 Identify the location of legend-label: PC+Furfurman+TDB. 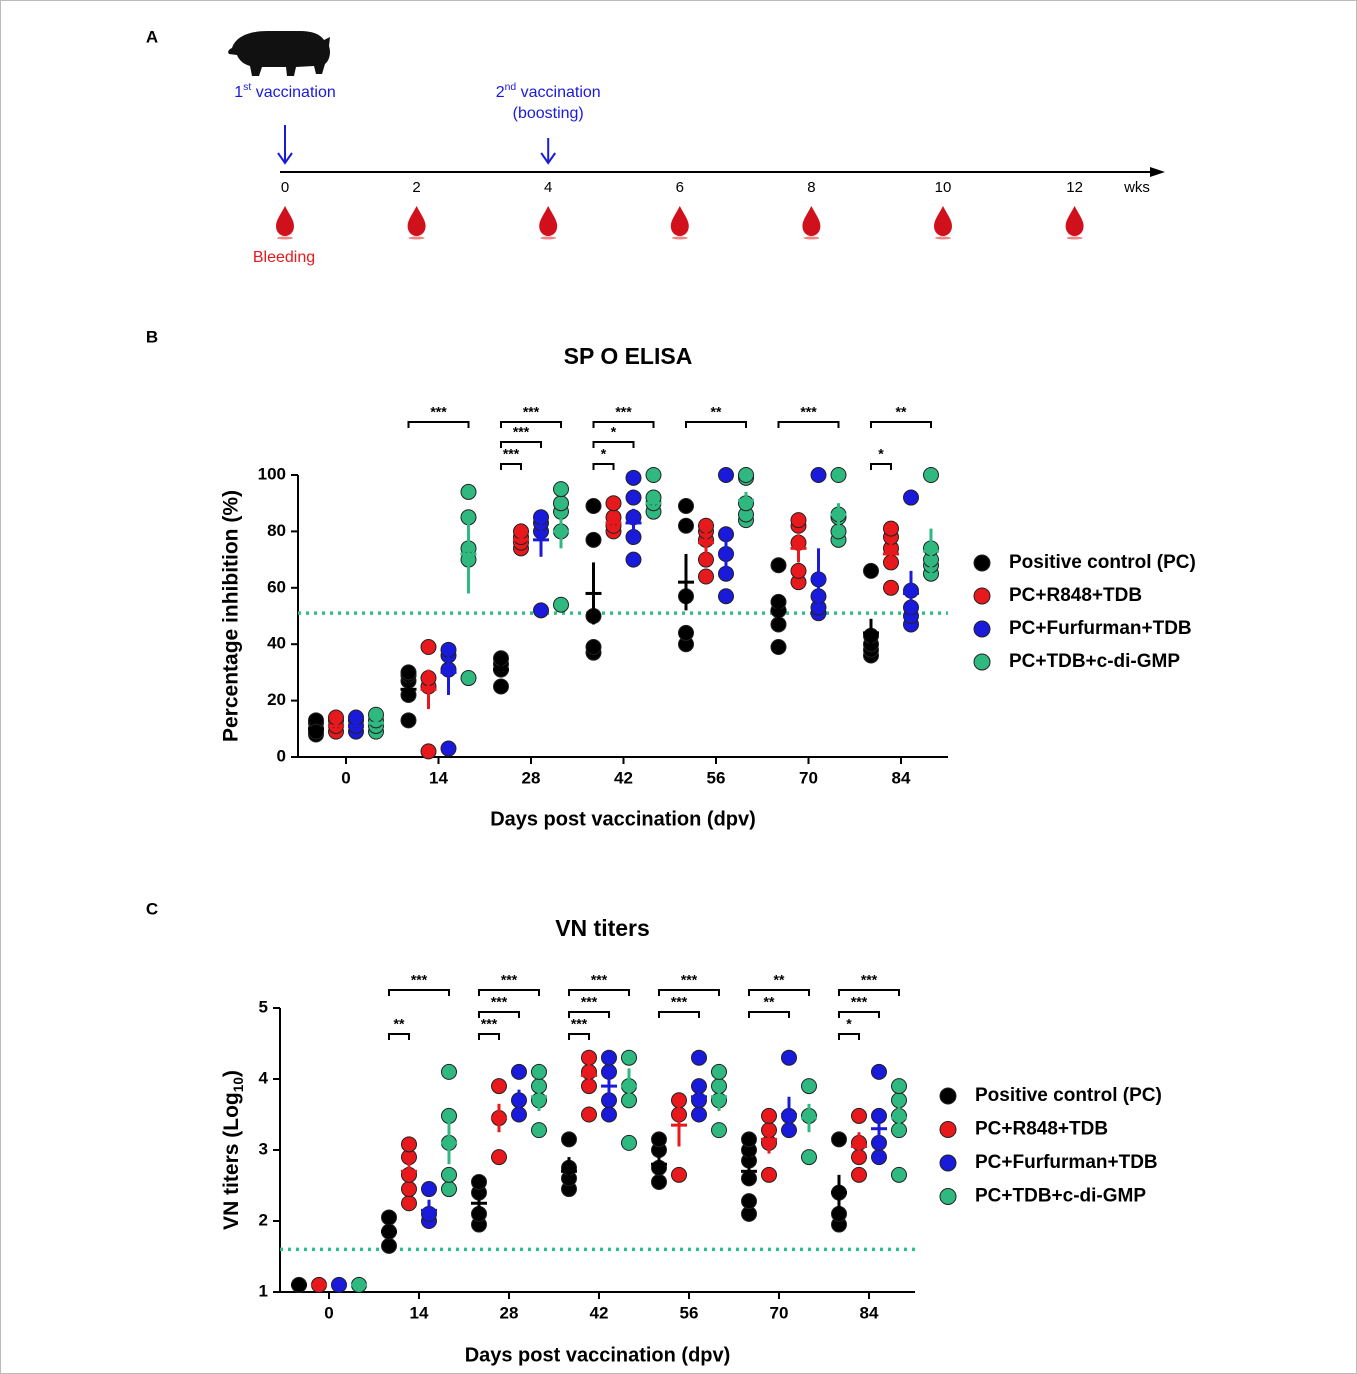
(1100, 628).